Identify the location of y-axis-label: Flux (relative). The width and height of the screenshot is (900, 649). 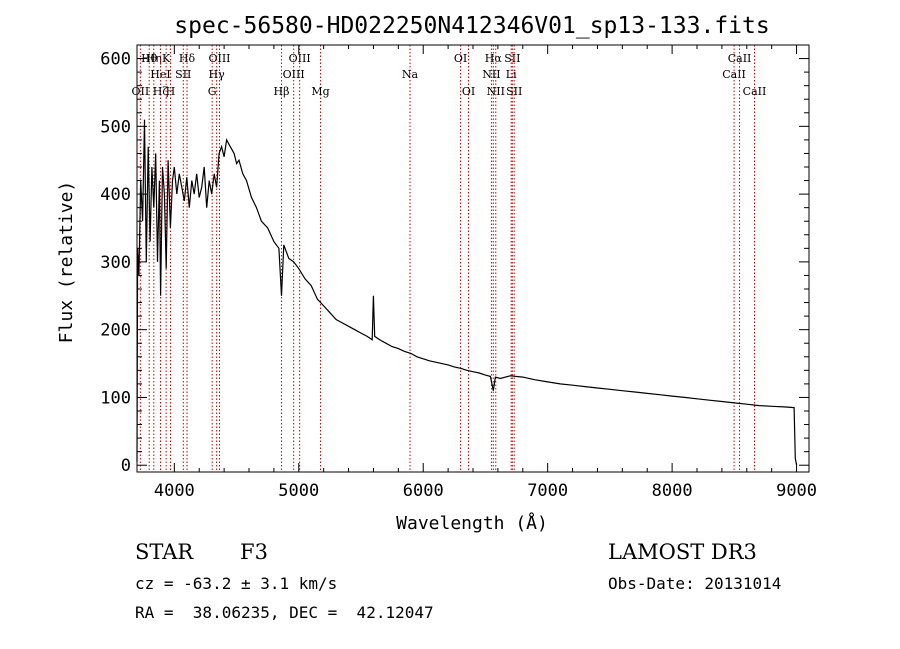
(66, 262).